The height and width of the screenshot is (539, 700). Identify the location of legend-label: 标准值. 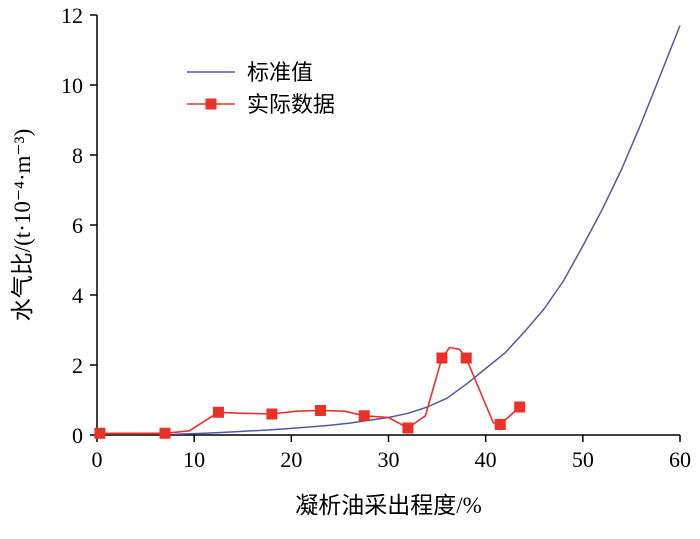
(280, 72).